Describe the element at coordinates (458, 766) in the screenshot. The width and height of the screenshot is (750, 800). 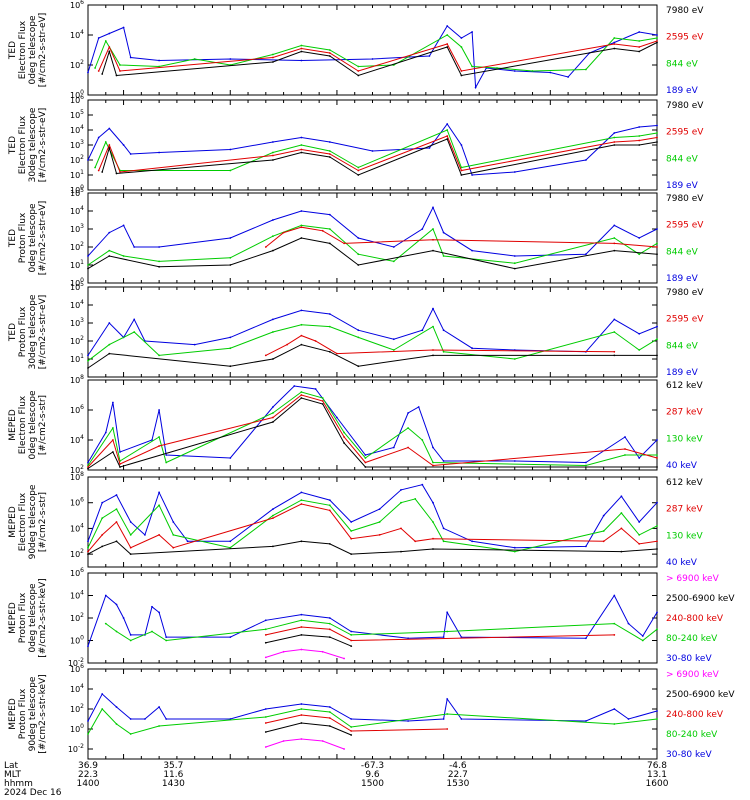
I see `footer-lat-value: -4.6` at that location.